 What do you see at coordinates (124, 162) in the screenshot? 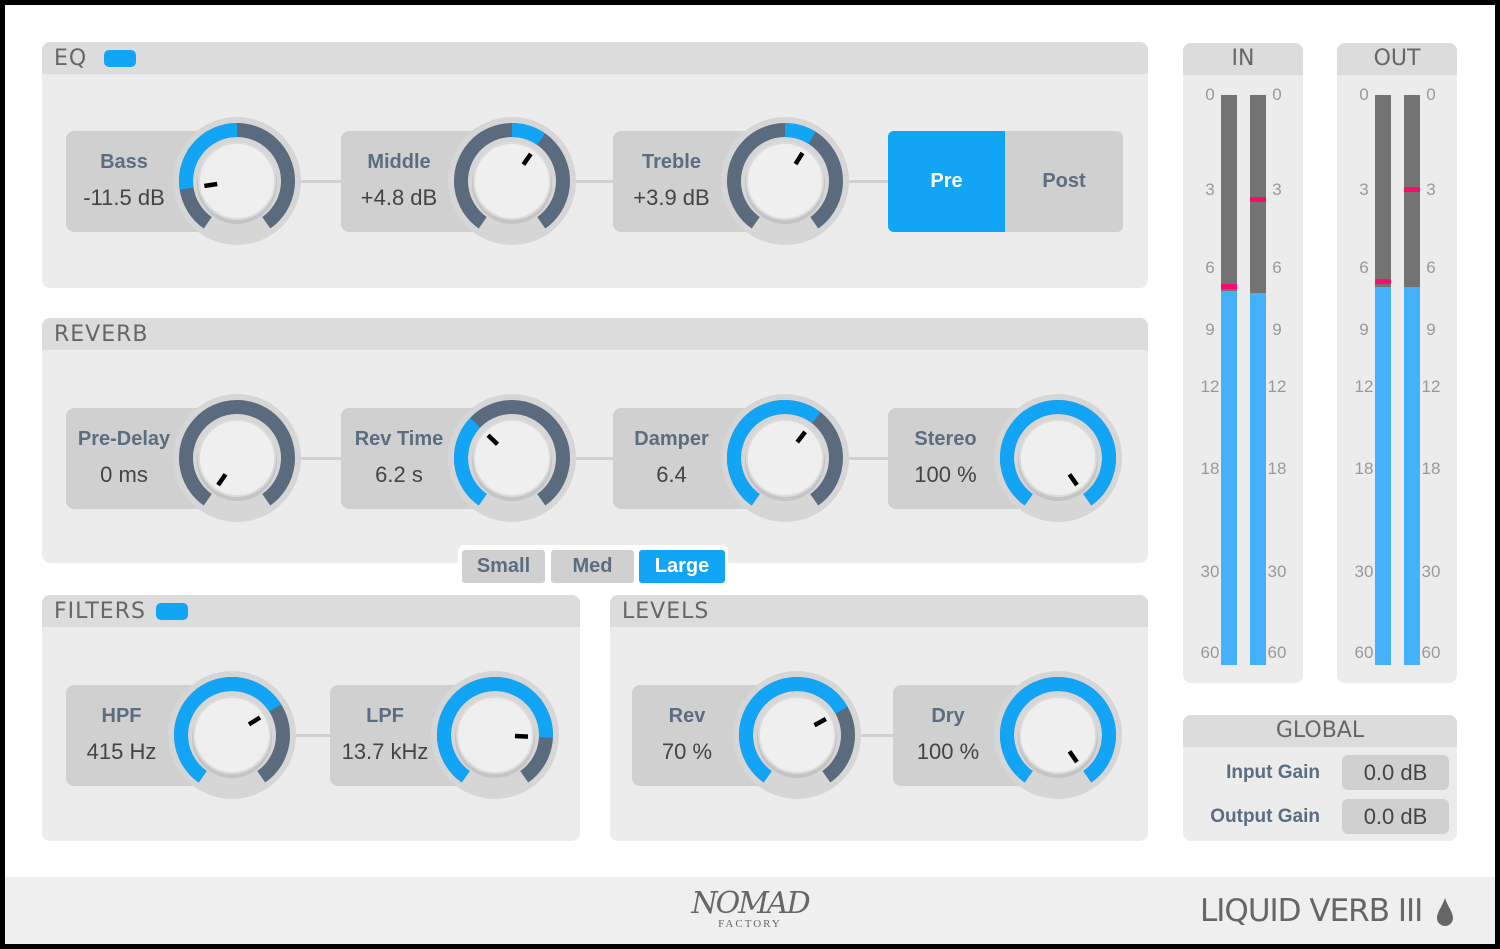
I see `bass-label: Bass` at bounding box center [124, 162].